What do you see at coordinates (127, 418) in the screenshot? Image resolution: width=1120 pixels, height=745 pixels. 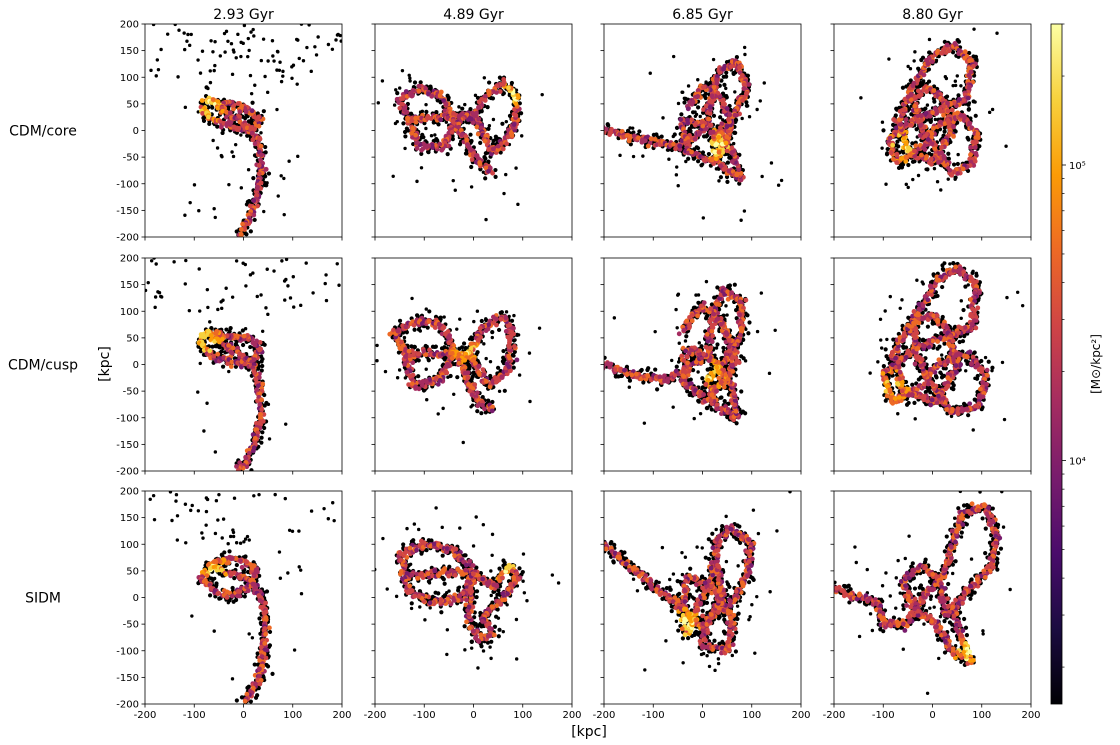 I see `y-tick-label: -100` at bounding box center [127, 418].